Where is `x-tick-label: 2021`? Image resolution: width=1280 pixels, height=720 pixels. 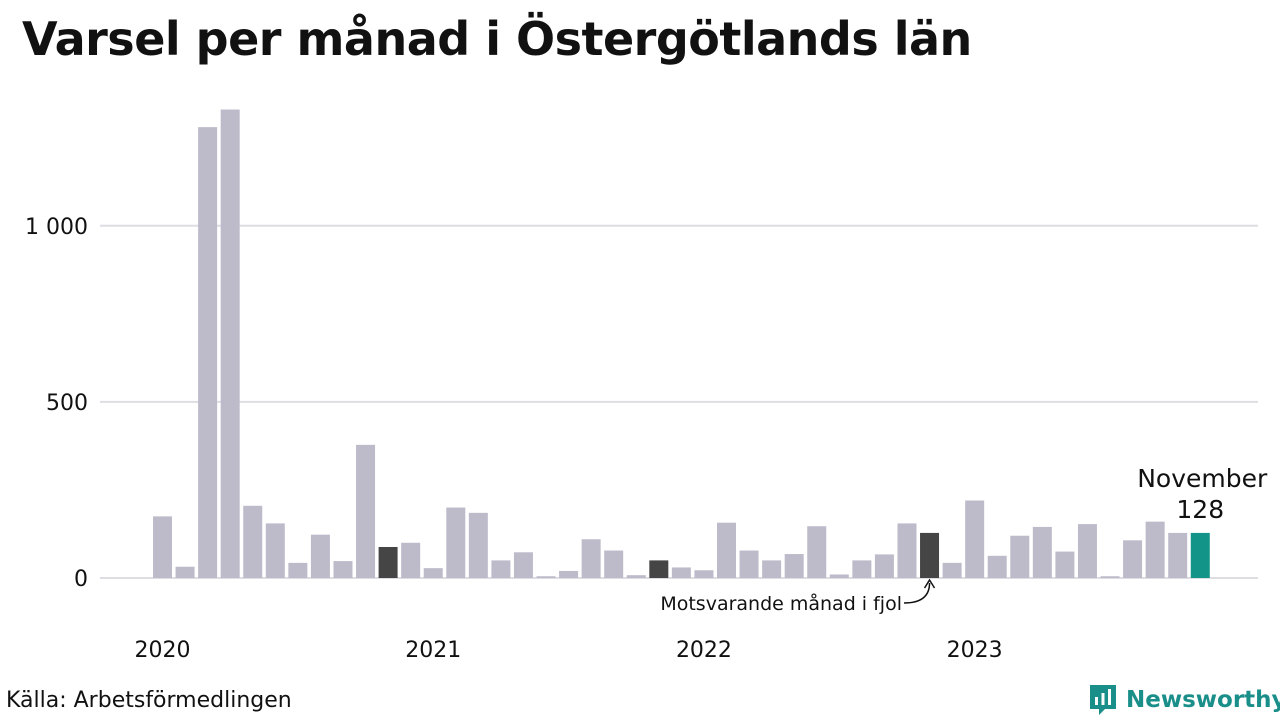
x-tick-label: 2021 is located at coordinates (433, 650).